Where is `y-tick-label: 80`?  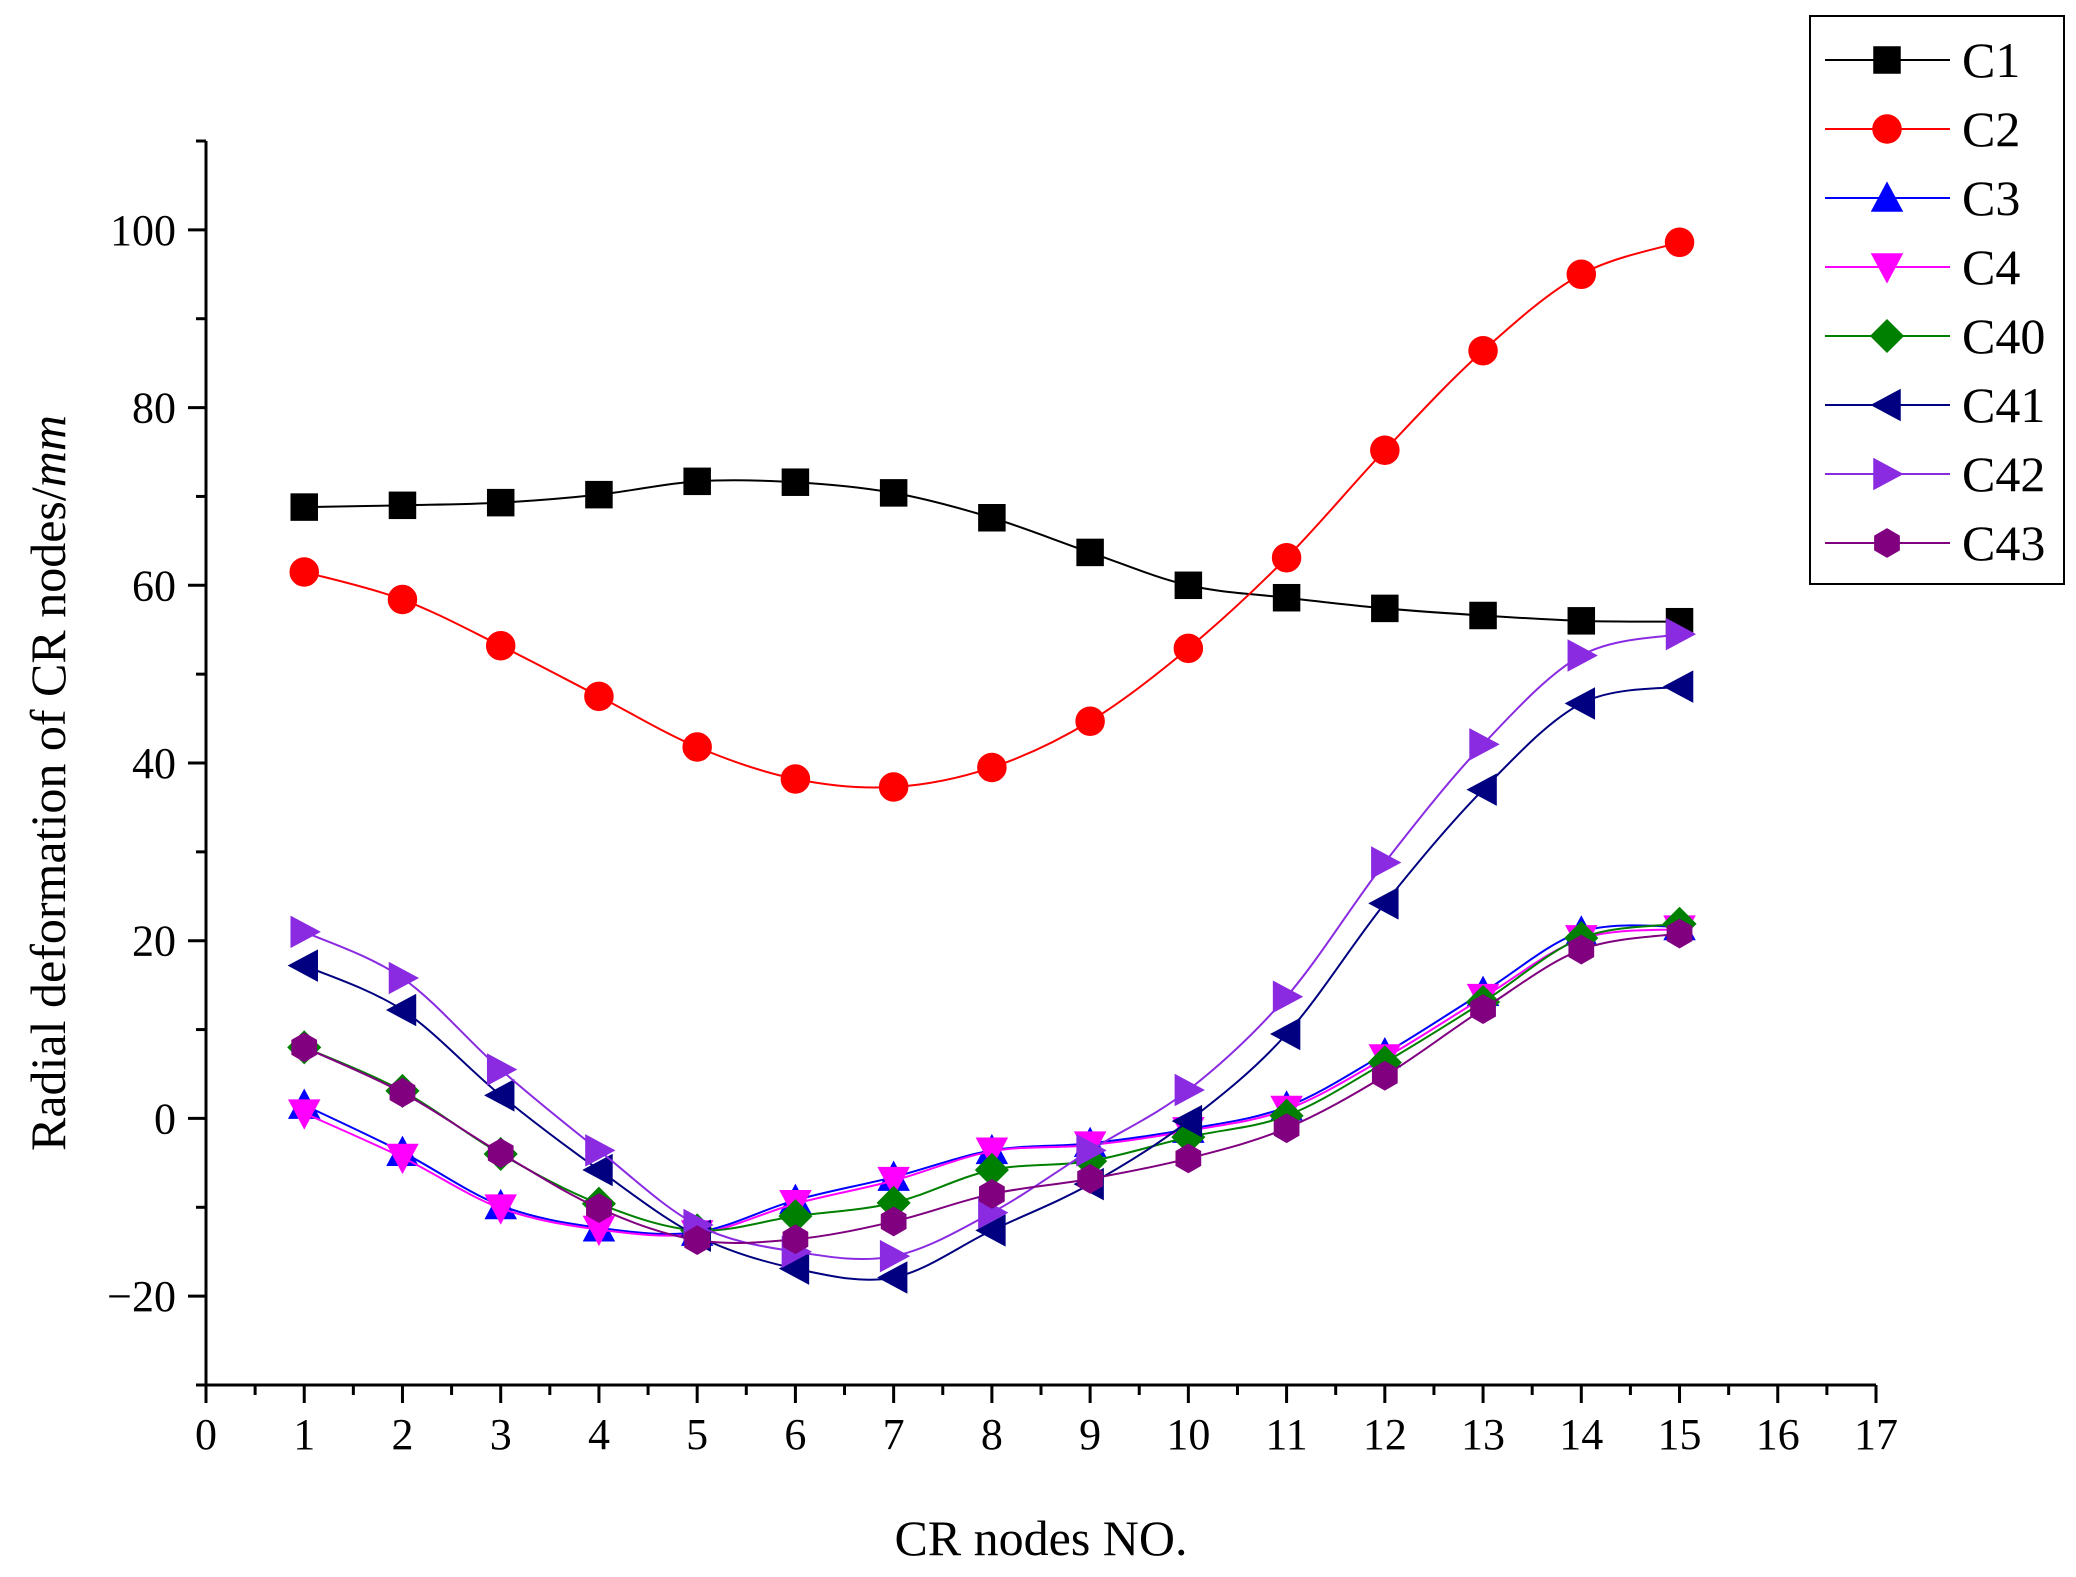 y-tick-label: 80 is located at coordinates (154, 408).